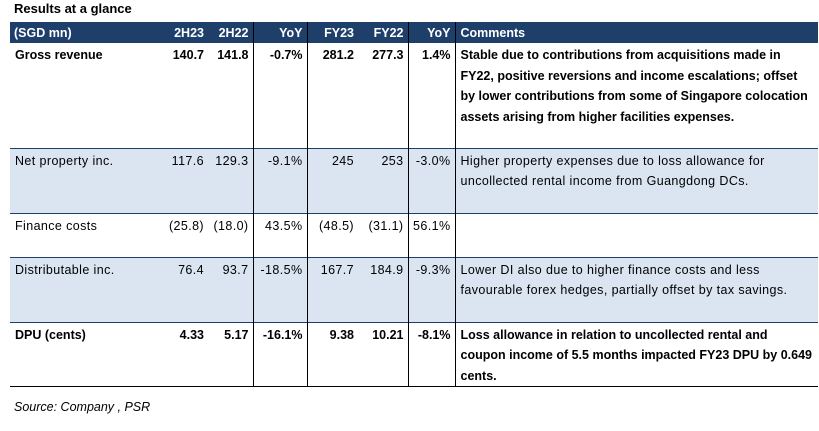 This screenshot has height=431, width=819. Describe the element at coordinates (84, 234) in the screenshot. I see `row-label: Finance costs` at that location.